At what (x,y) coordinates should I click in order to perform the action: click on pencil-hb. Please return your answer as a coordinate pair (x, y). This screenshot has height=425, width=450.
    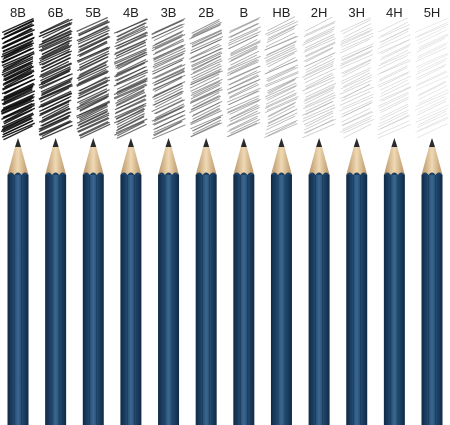
    Looking at the image, I should click on (281, 281).